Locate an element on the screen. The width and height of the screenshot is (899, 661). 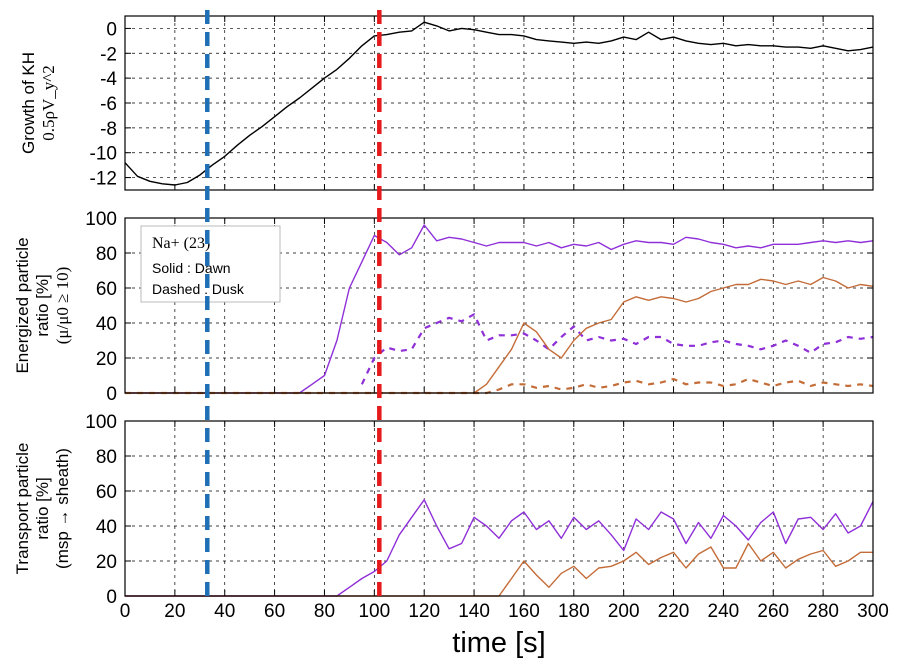
transport-ratio-series-0-solid is located at coordinates (499, 548).